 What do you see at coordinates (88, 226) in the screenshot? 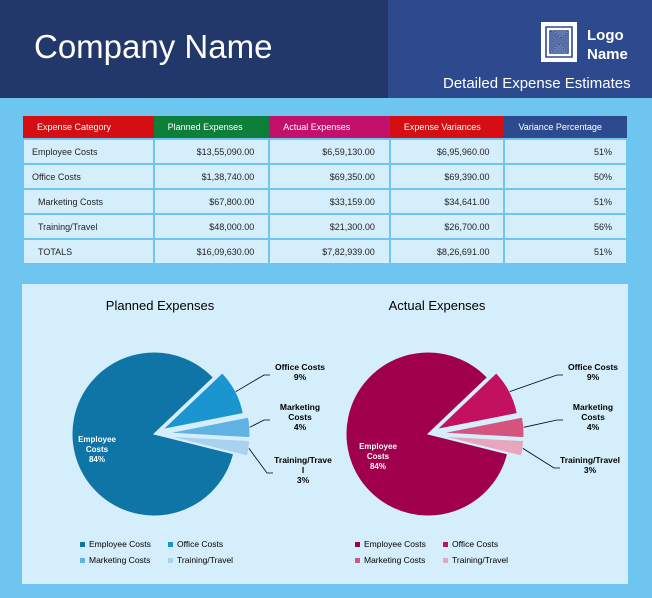
I see `row-category: Training/Travel` at bounding box center [88, 226].